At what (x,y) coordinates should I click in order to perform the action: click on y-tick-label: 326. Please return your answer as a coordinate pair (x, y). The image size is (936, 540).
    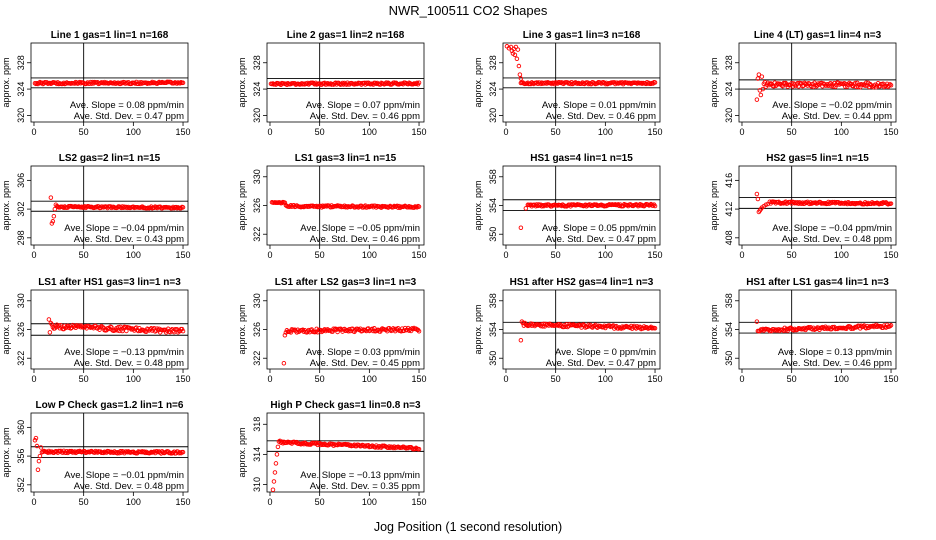
    Looking at the image, I should click on (257, 329).